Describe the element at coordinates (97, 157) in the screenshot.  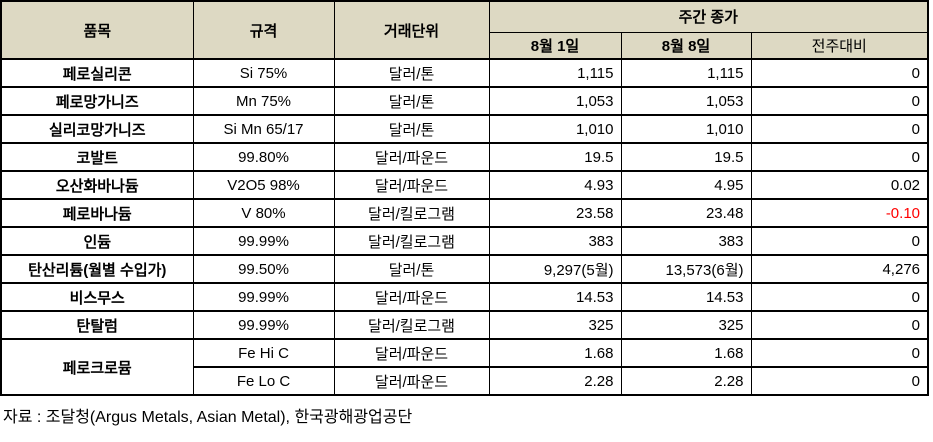
I see `item-cell: 코발트` at that location.